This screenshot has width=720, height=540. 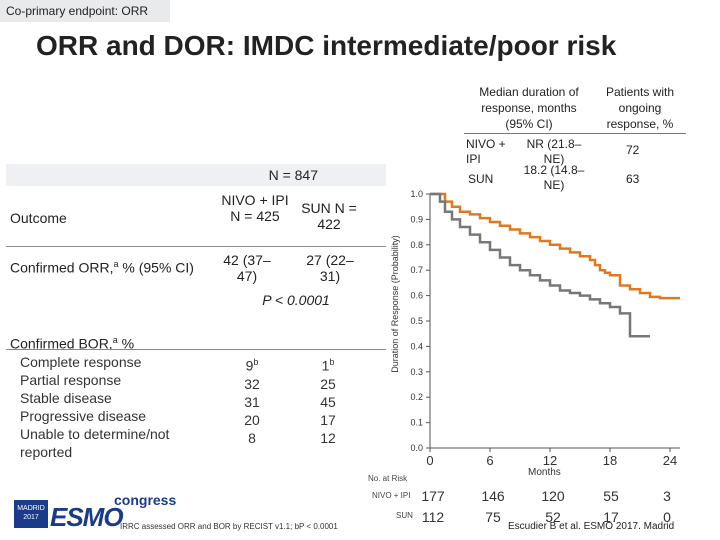 I want to click on risk-sun-value: 75, so click(x=493, y=517).